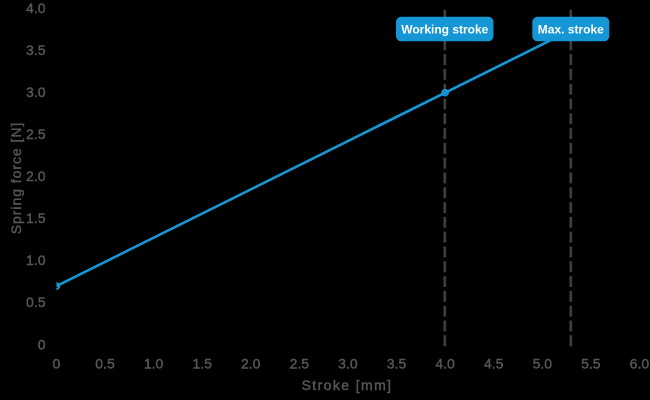 This screenshot has height=400, width=650. What do you see at coordinates (571, 29) in the screenshot?
I see `svg-text: Max. stroke` at bounding box center [571, 29].